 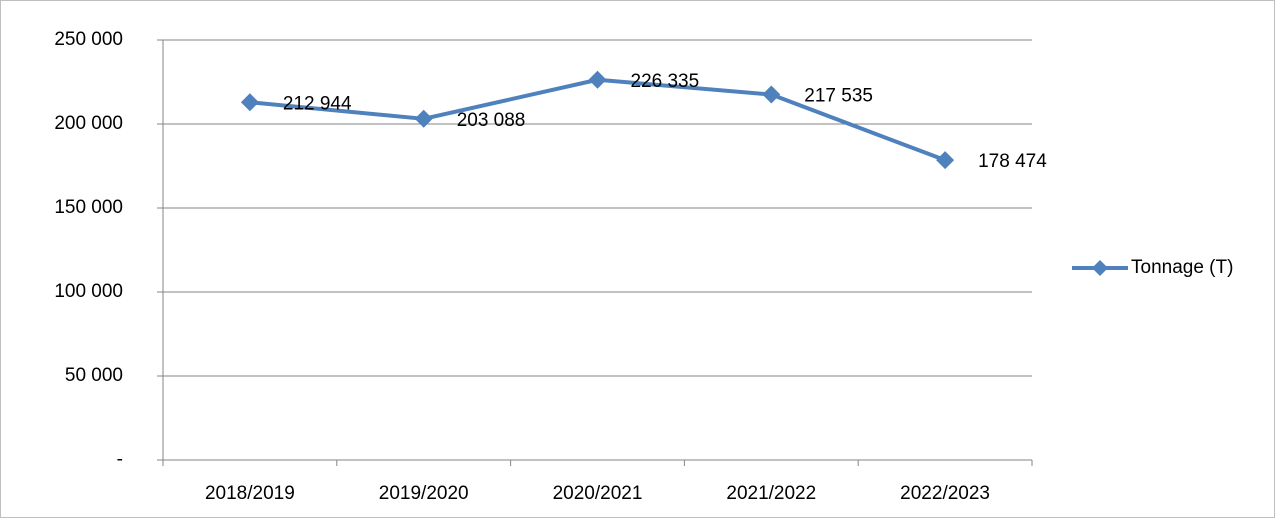 I want to click on x-tick-label: 2018/2019, so click(x=250, y=493).